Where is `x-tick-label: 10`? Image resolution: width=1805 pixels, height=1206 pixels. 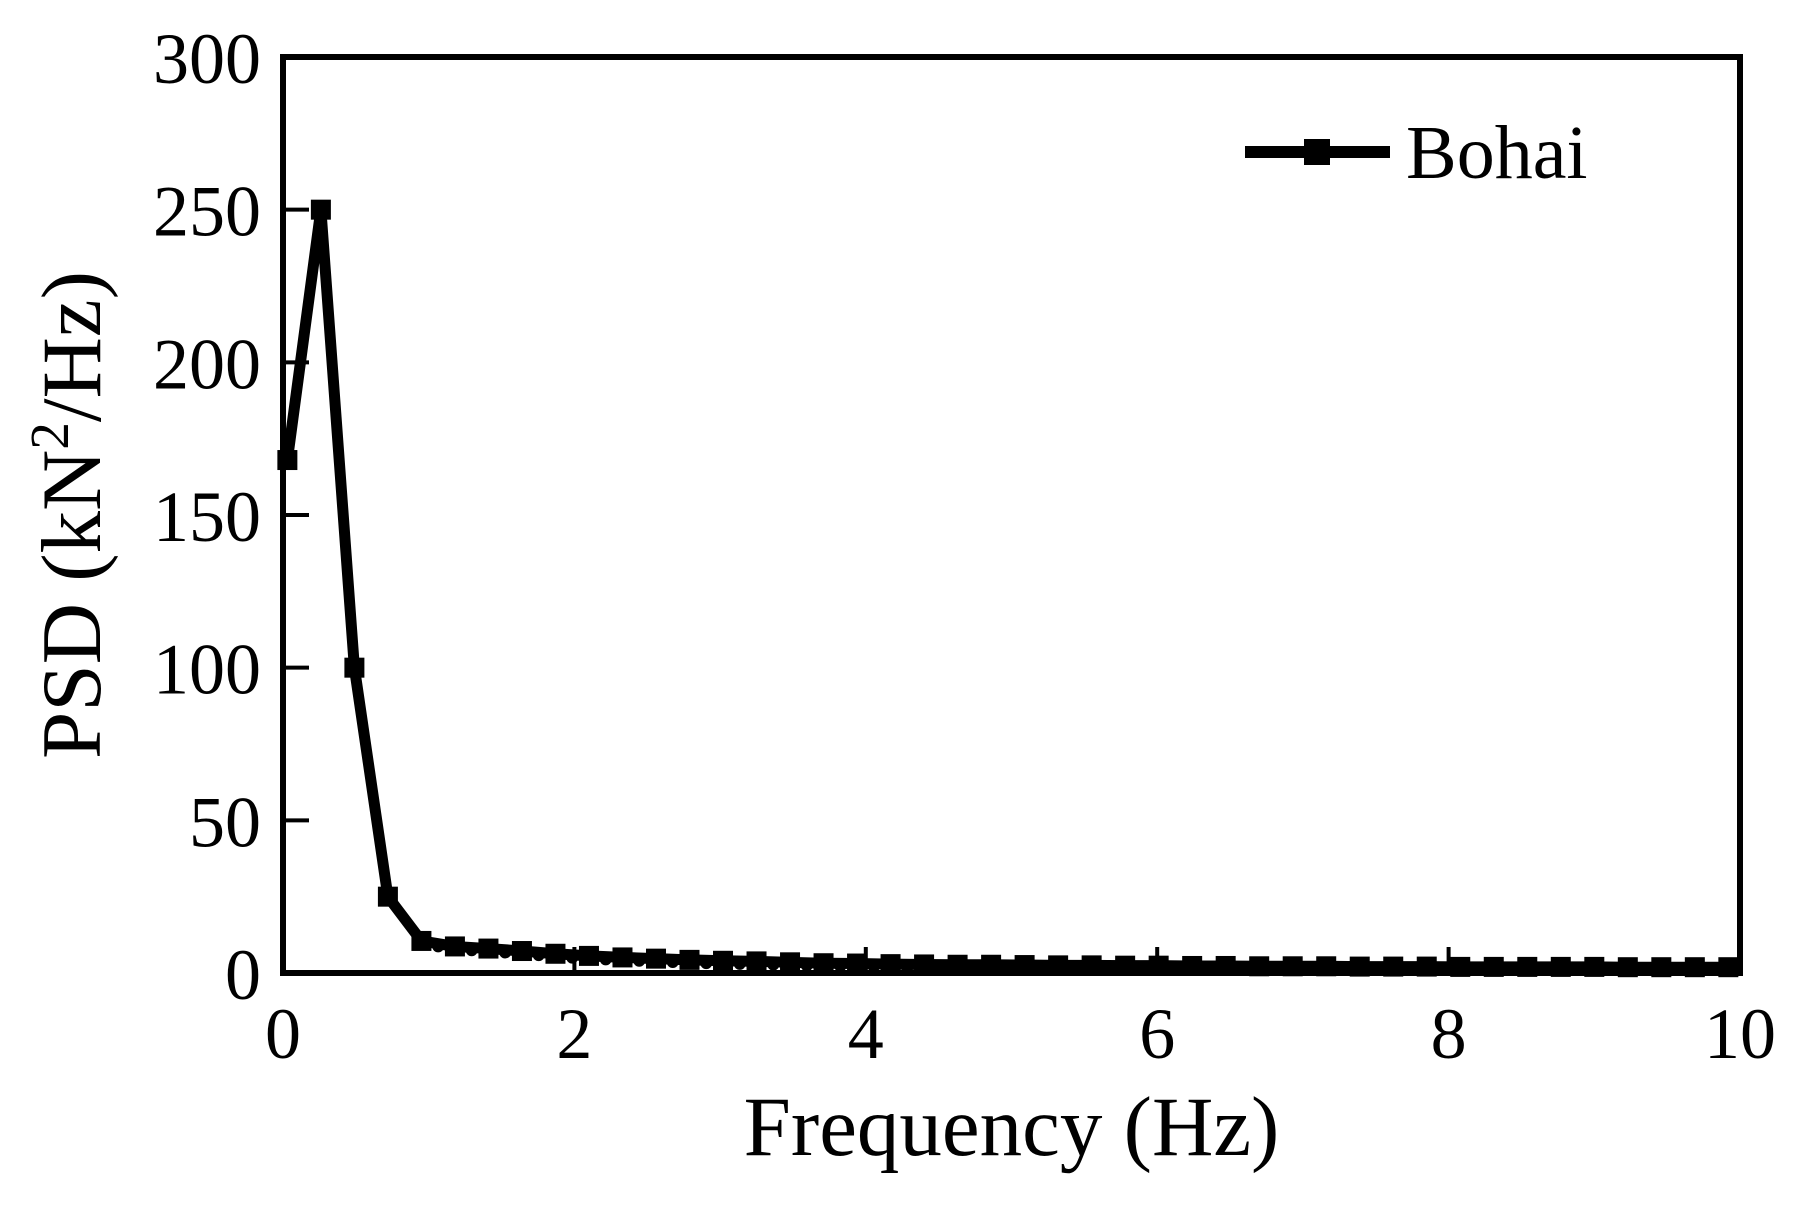
x-tick-label: 10 is located at coordinates (1740, 1034).